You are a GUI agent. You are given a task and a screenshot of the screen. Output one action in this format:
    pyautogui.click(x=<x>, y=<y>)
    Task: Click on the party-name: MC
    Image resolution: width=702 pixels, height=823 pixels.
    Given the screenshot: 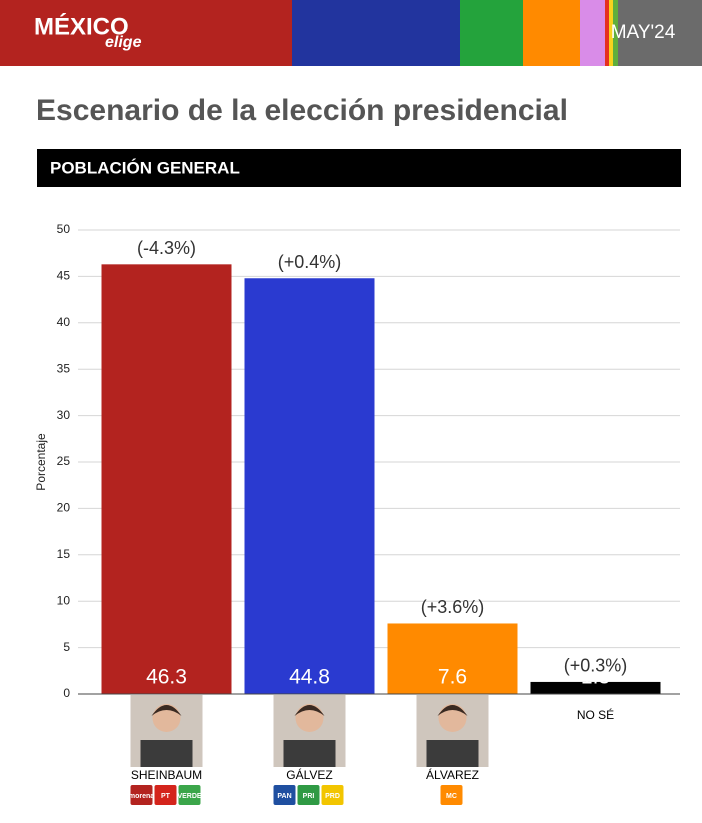 What is the action you would take?
    pyautogui.click(x=451, y=796)
    